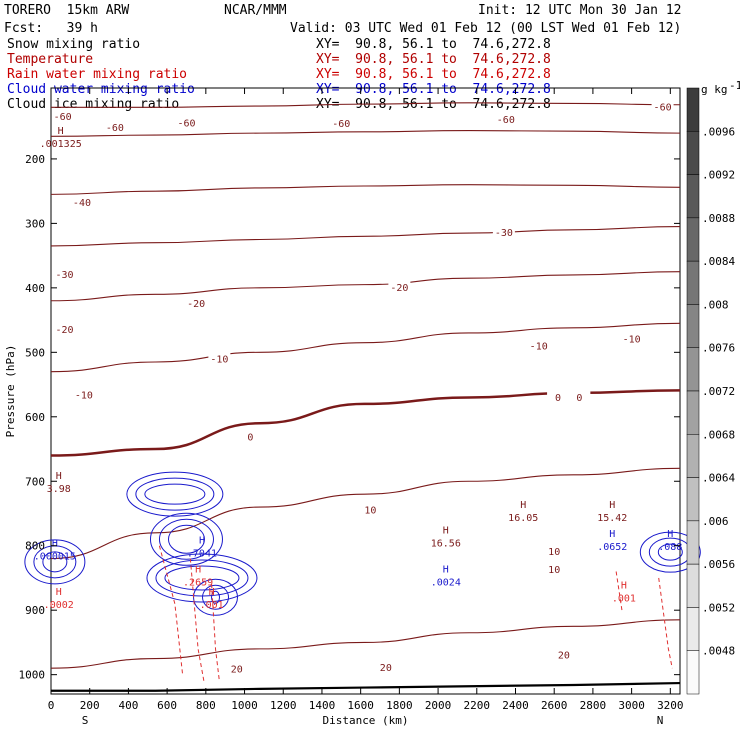  Describe the element at coordinates (51, 28) in the screenshot. I see `forecast-hour: Fcst: 39 h` at that location.